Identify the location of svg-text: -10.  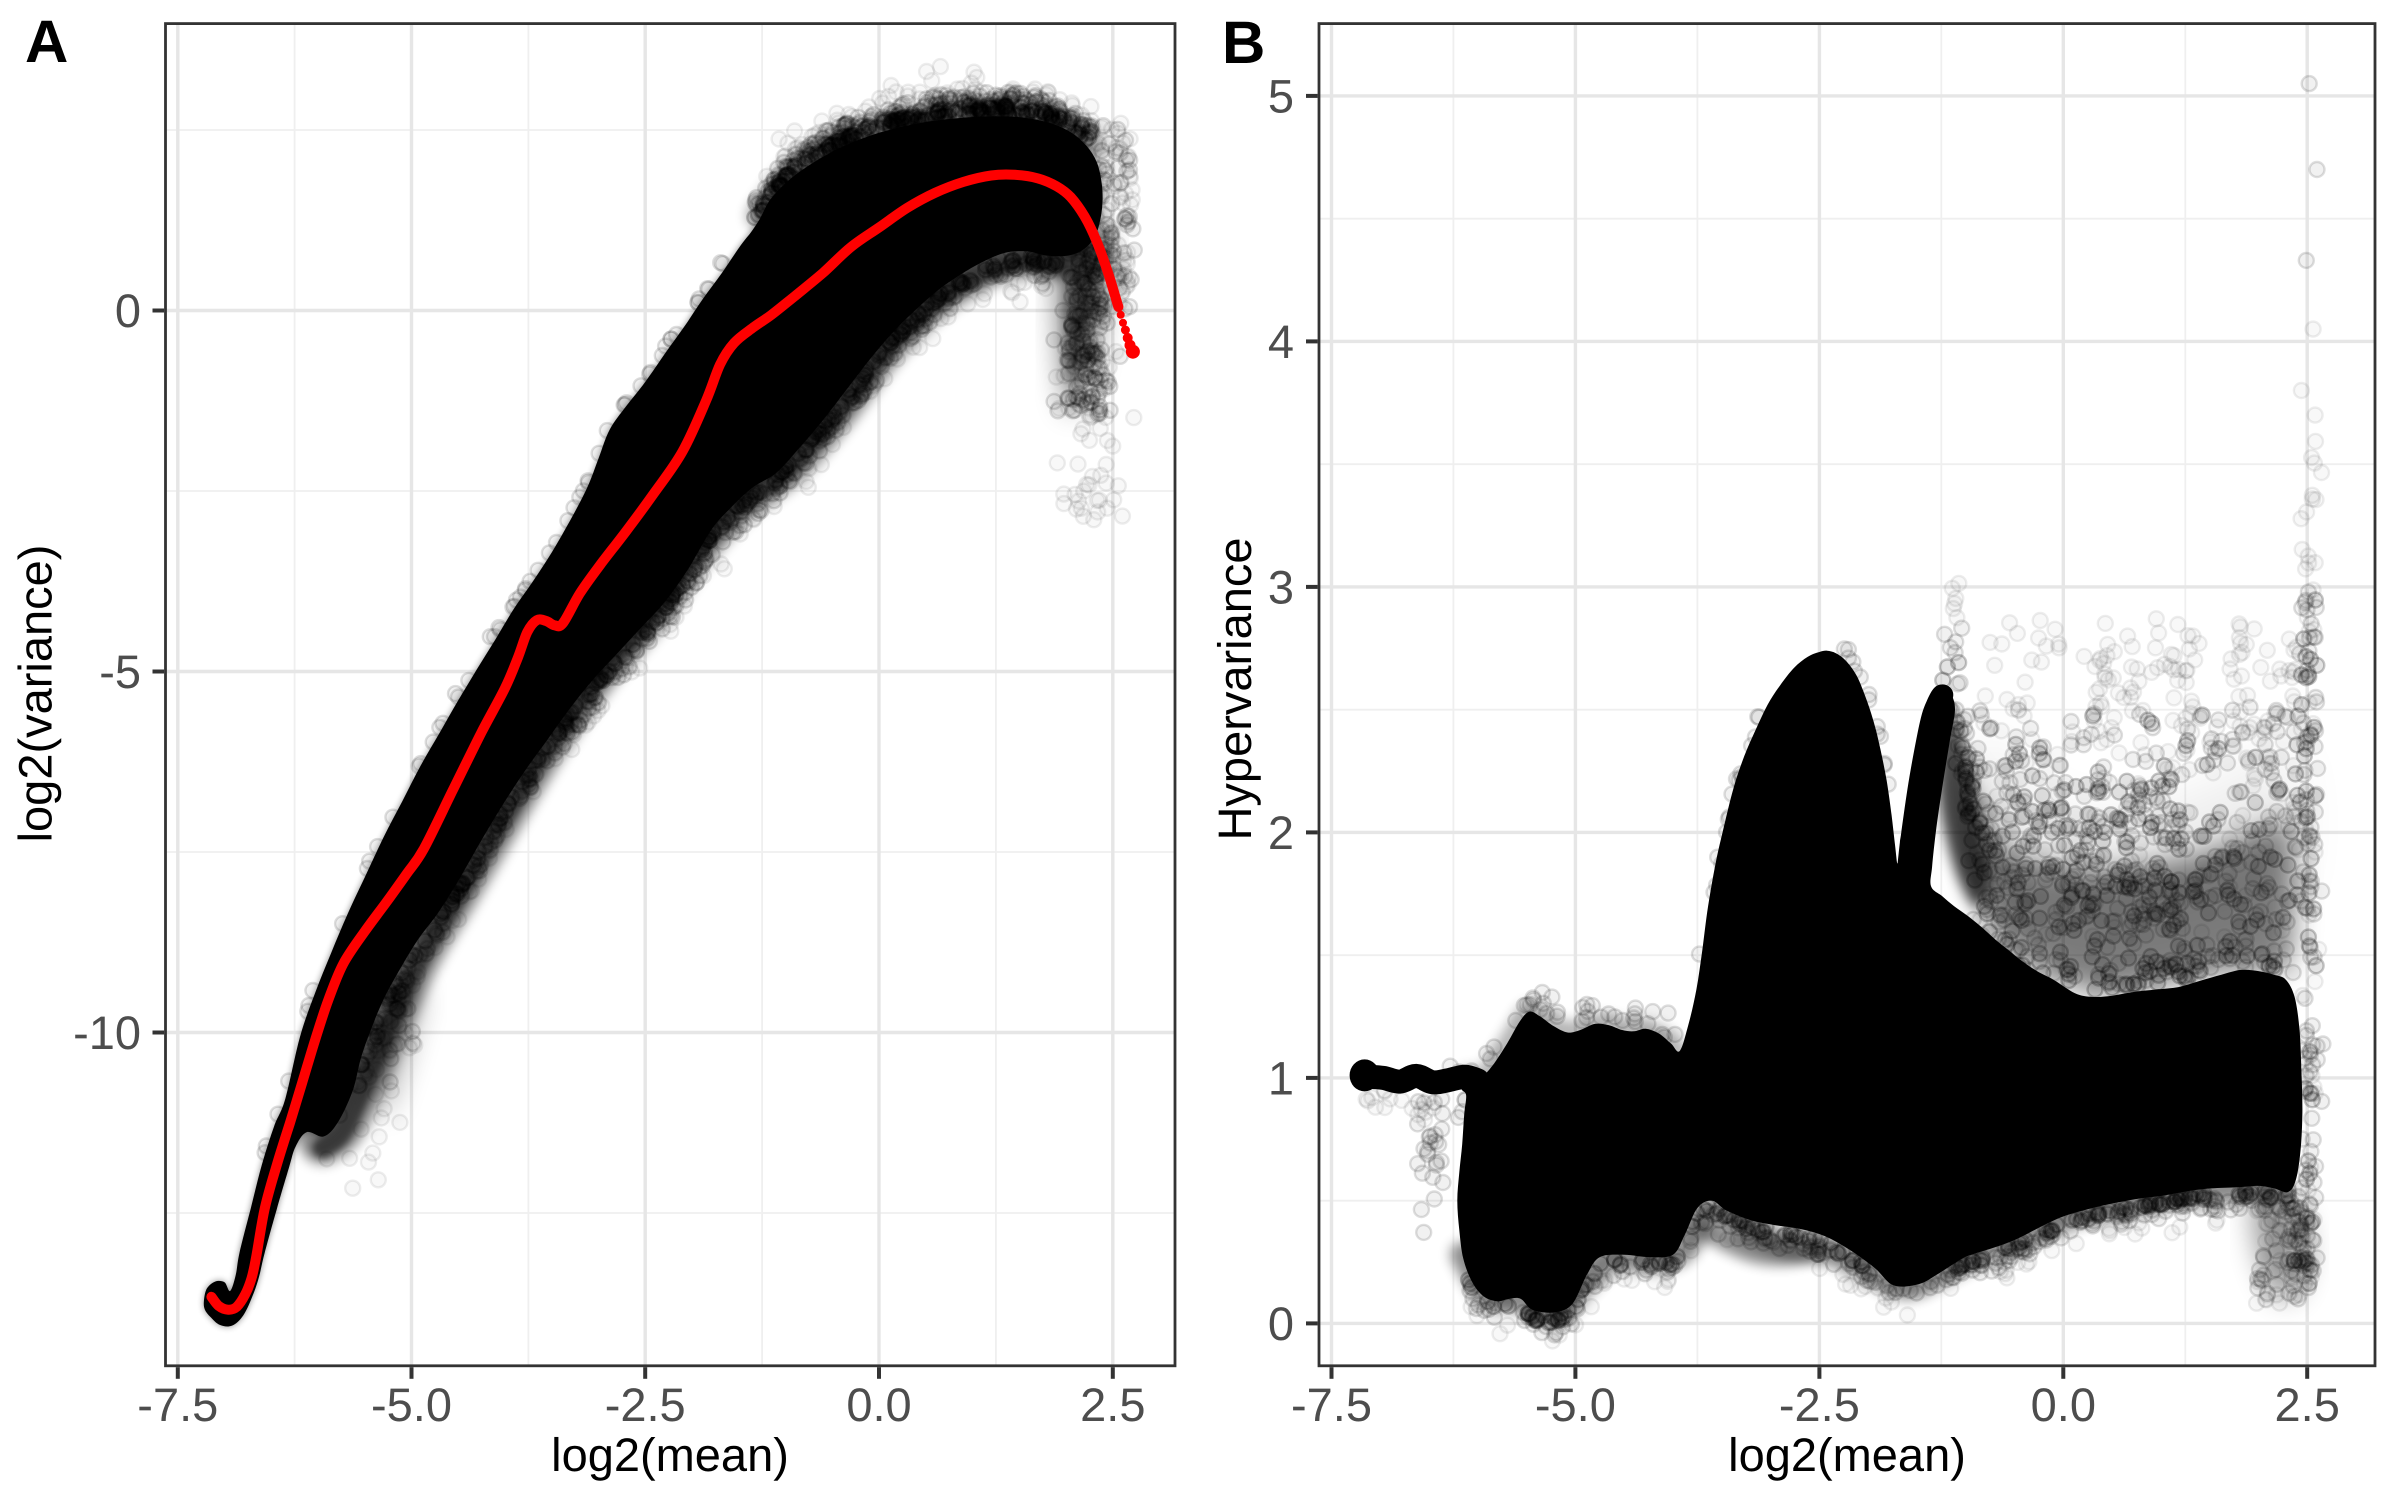
(107, 1032).